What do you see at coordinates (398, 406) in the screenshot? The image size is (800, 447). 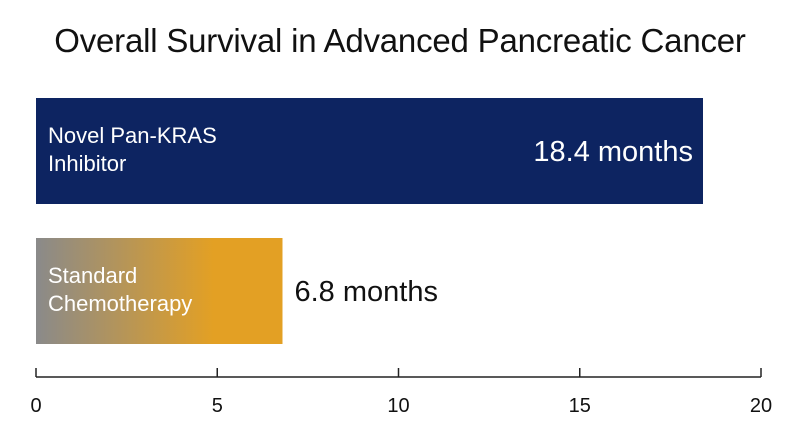 I see `x-tick-label-10: 10` at bounding box center [398, 406].